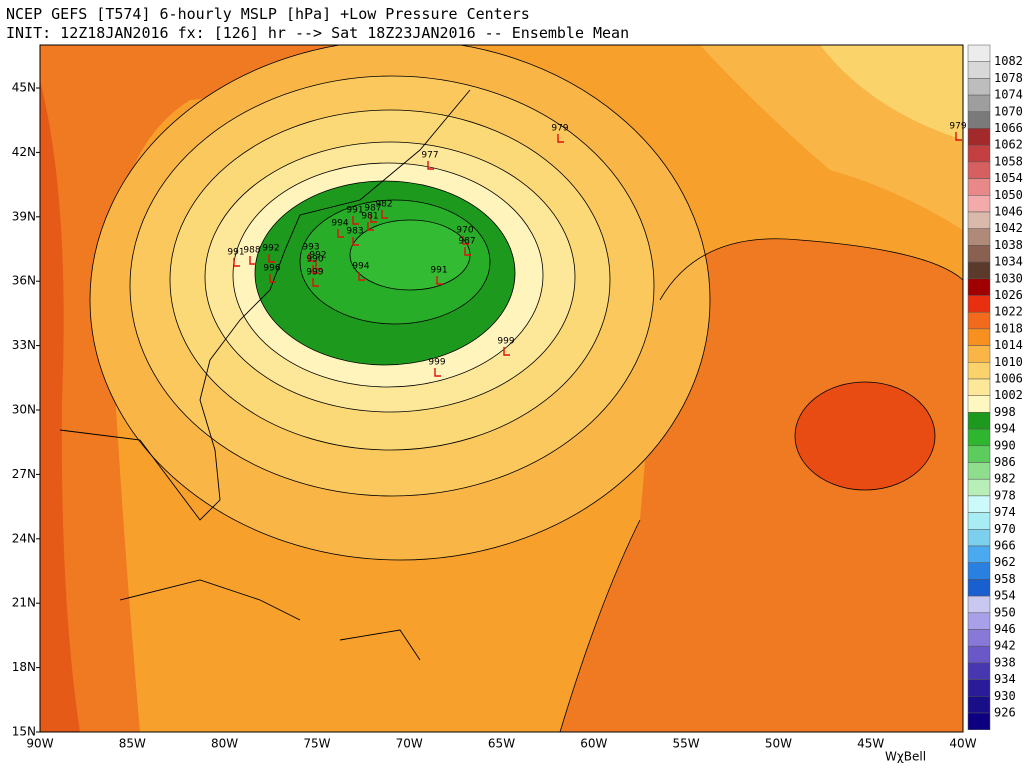 This screenshot has width=1024, height=772. Describe the element at coordinates (1005, 546) in the screenshot. I see `colorbar-label: 966` at that location.